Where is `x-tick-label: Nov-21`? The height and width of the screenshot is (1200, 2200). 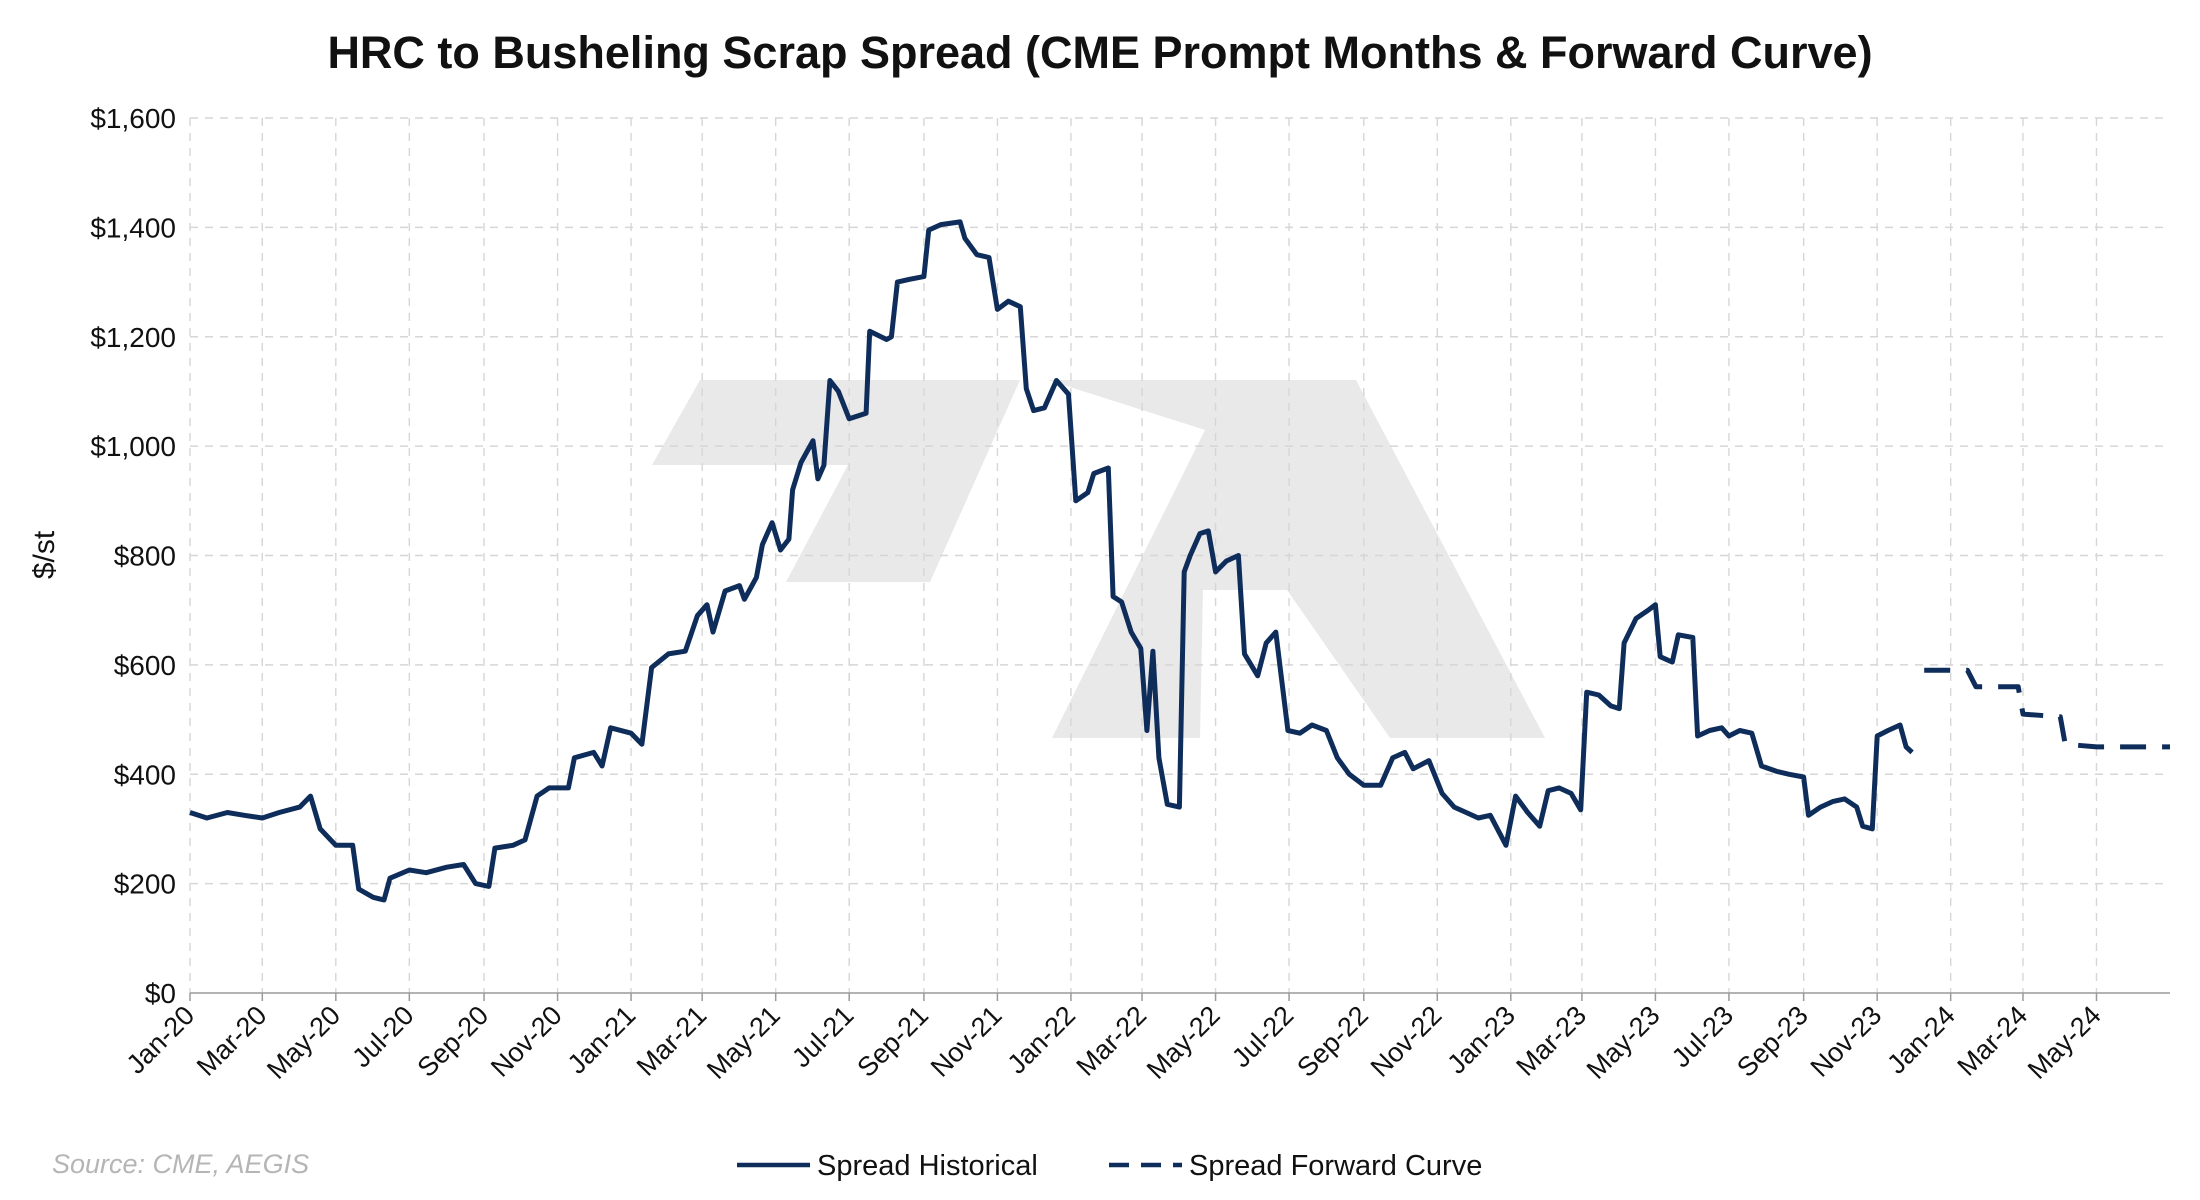 x-tick-label: Nov-21 is located at coordinates (966, 1041).